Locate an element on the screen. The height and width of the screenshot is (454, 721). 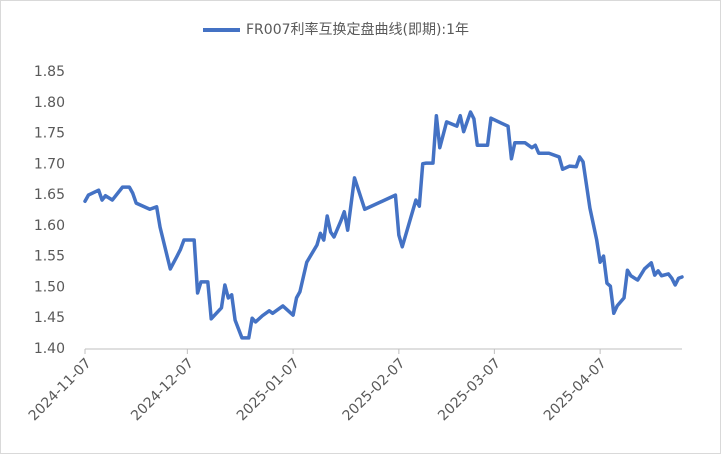
y-tick-label: 1.40 is located at coordinates (49, 349).